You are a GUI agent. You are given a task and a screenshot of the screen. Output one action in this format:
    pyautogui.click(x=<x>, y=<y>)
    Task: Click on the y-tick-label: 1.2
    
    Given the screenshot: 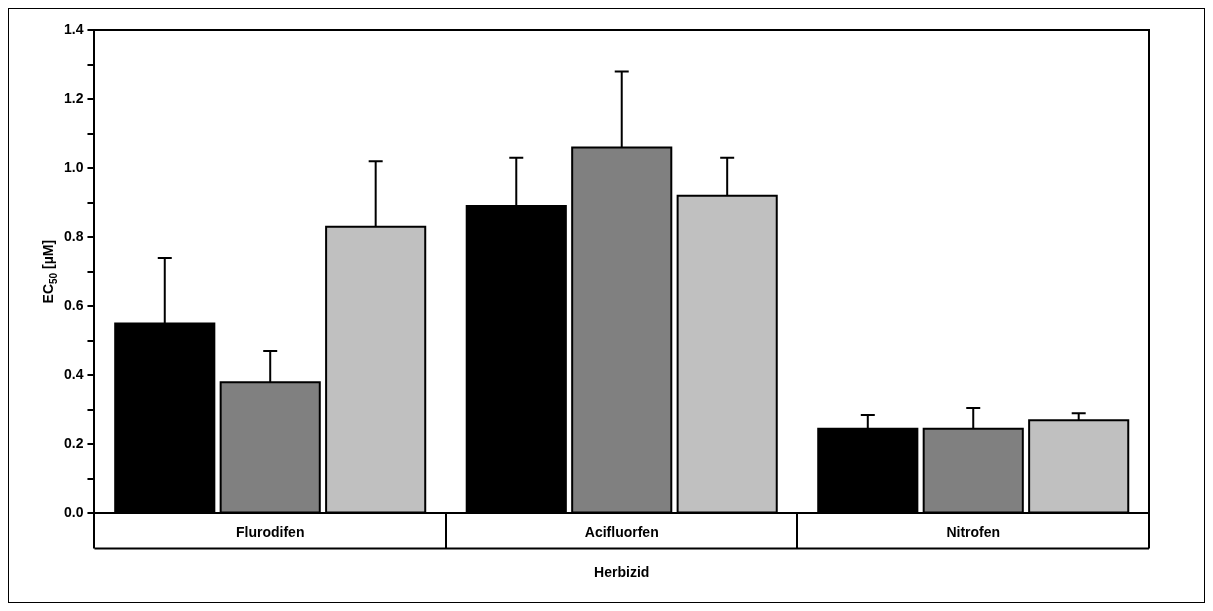 What is the action you would take?
    pyautogui.click(x=73, y=97)
    